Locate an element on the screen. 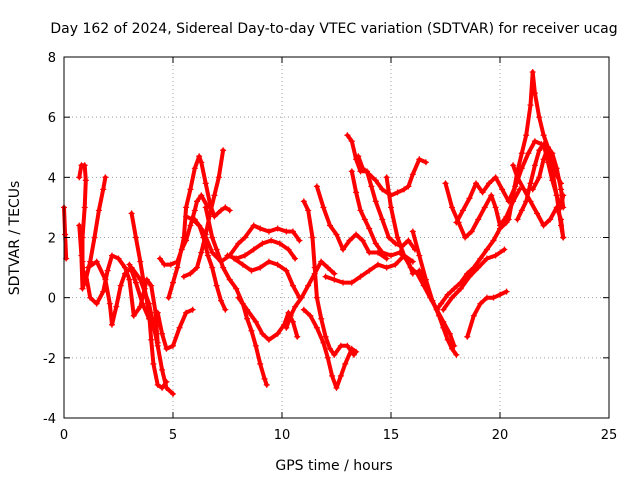  x-tick-label: 25 is located at coordinates (609, 435).